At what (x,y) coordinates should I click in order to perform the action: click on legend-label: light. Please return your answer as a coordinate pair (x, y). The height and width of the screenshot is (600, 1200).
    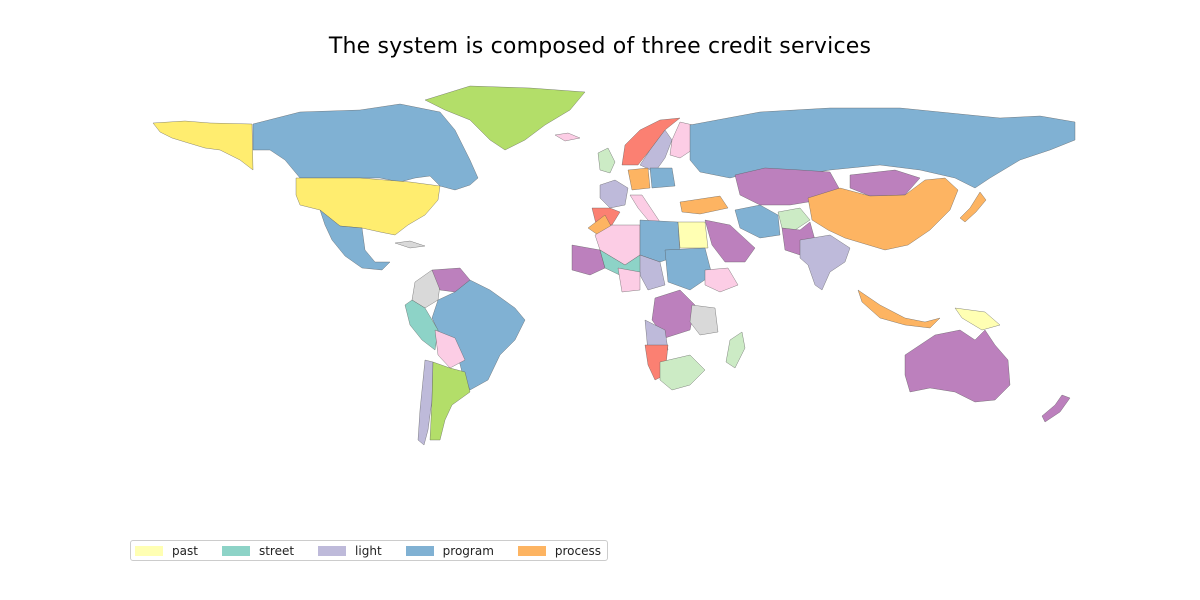
    Looking at the image, I should click on (368, 550).